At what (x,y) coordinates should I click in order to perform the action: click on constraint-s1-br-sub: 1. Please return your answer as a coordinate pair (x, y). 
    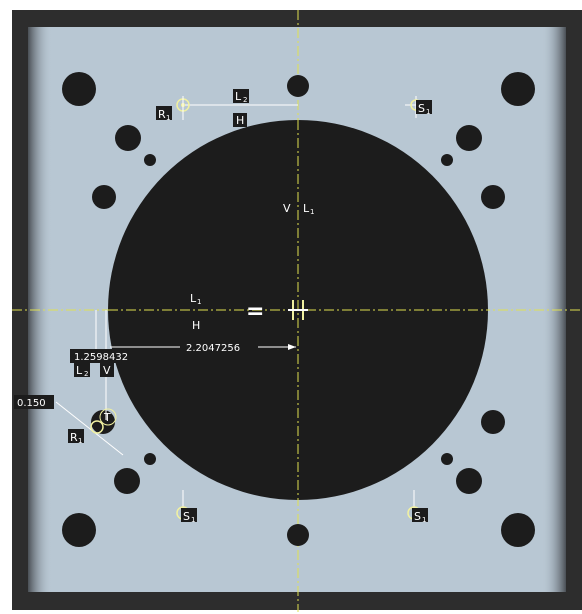
    Looking at the image, I should click on (424, 520).